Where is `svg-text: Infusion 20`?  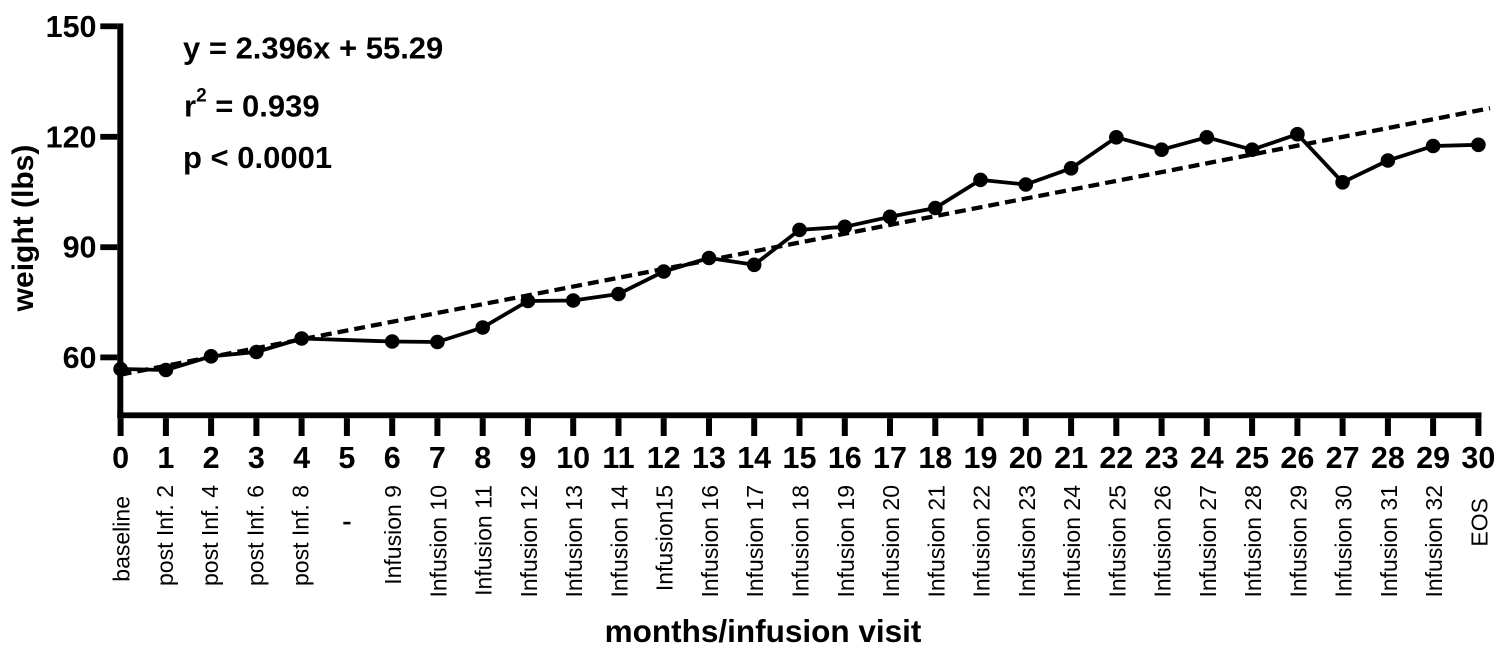 svg-text: Infusion 20 is located at coordinates (891, 541).